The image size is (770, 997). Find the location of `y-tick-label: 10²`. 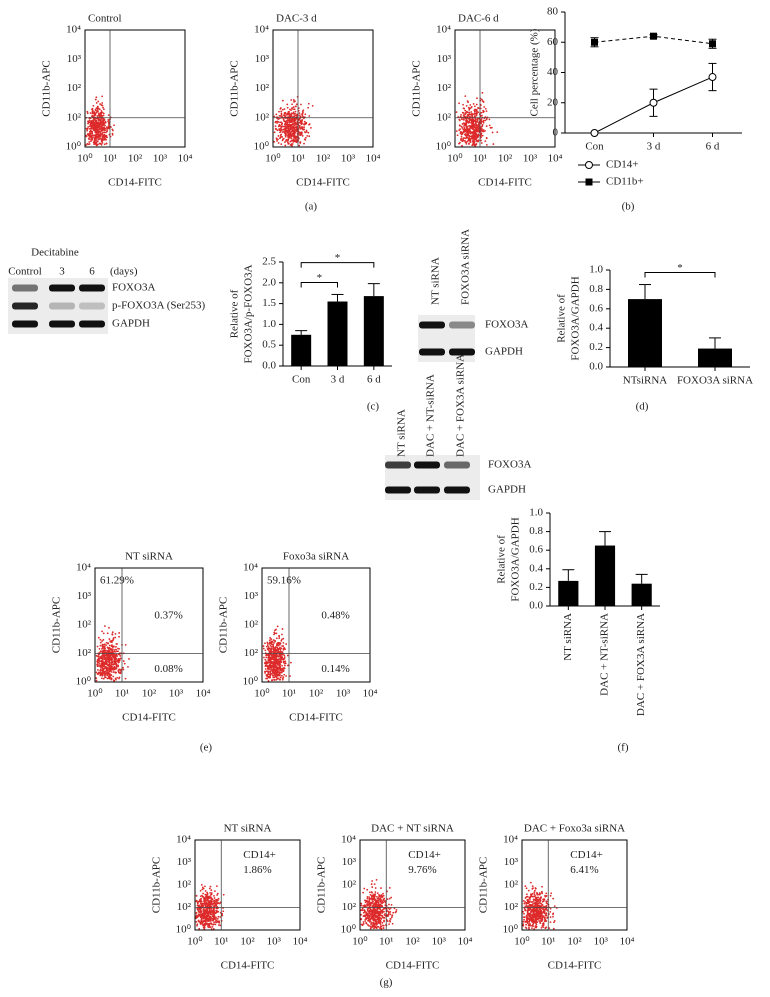

y-tick-label: 10² is located at coordinates (349, 885).